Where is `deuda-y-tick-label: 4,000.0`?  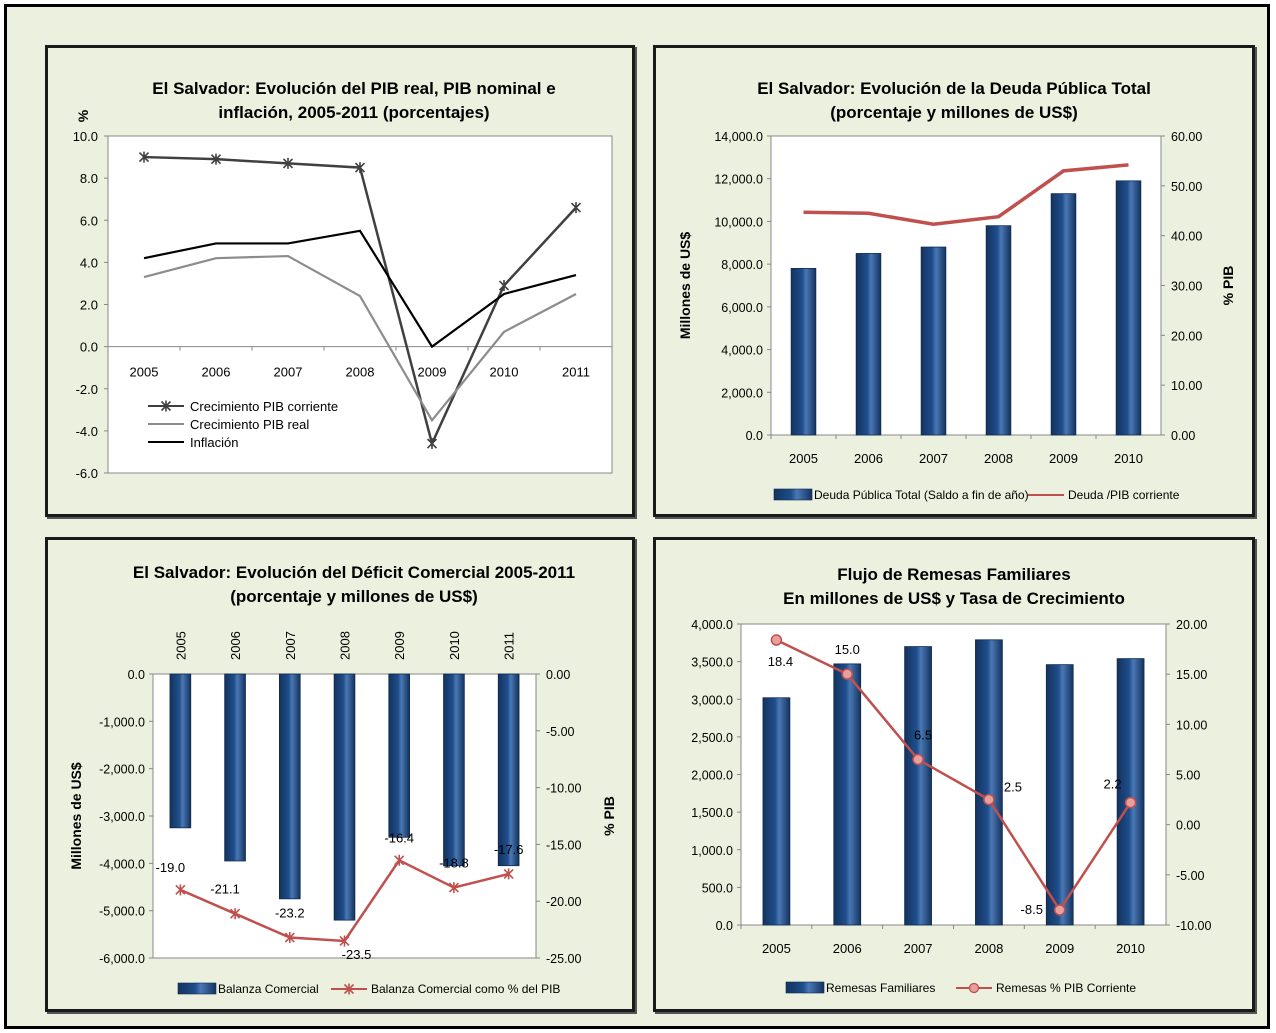 deuda-y-tick-label: 4,000.0 is located at coordinates (742, 351).